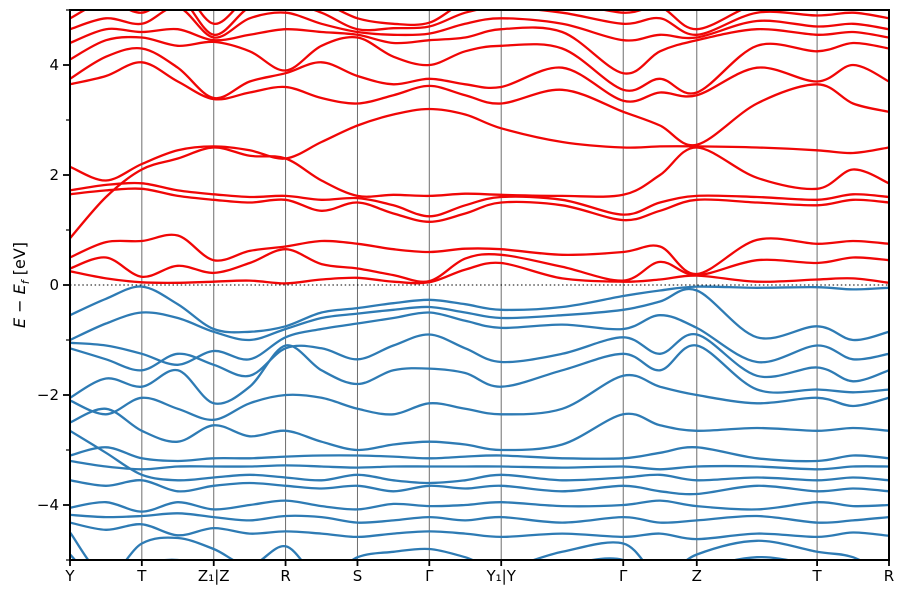 This screenshot has height=600, width=900. What do you see at coordinates (696, 576) in the screenshot?
I see `x-tick-label: Z` at bounding box center [696, 576].